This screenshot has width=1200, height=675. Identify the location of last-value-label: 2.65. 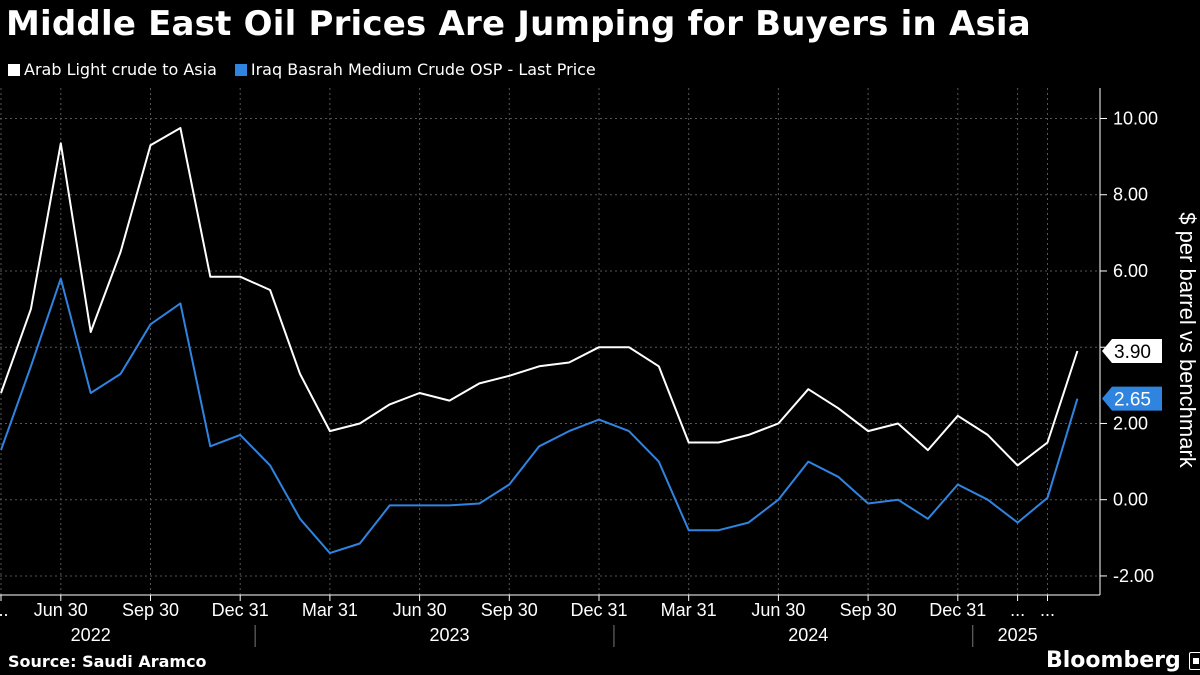
(1132, 400).